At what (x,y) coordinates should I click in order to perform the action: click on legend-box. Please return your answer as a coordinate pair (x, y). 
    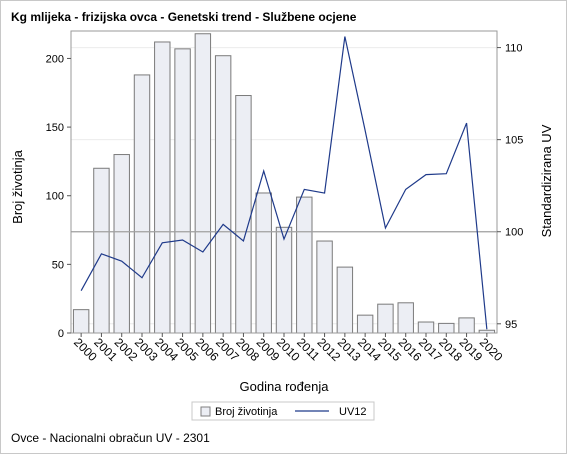
    Looking at the image, I should click on (283, 411).